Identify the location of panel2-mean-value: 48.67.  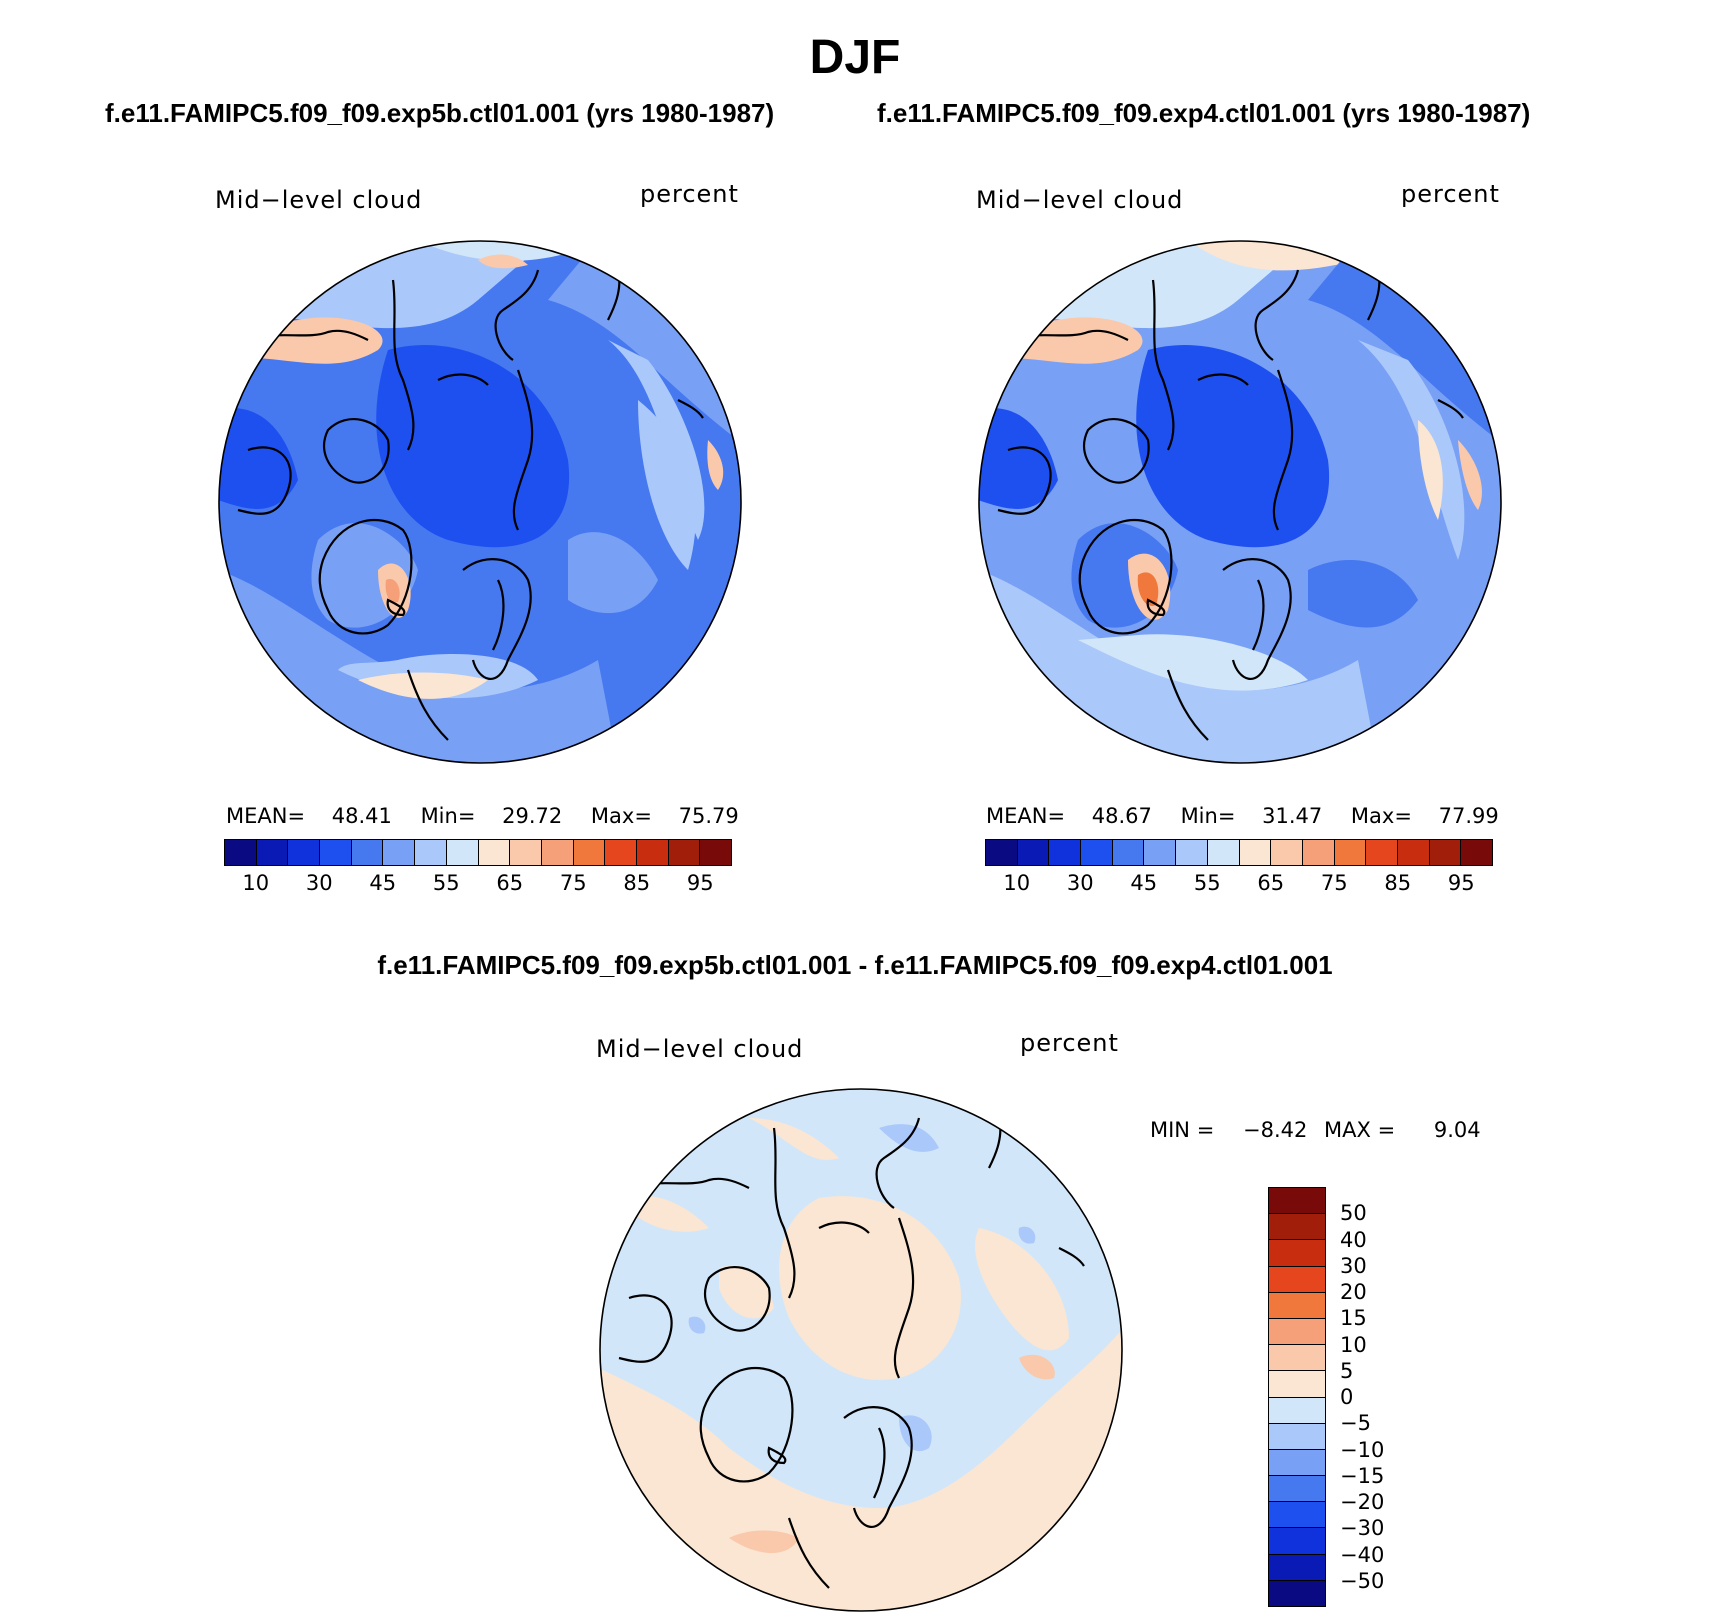
(1121, 816).